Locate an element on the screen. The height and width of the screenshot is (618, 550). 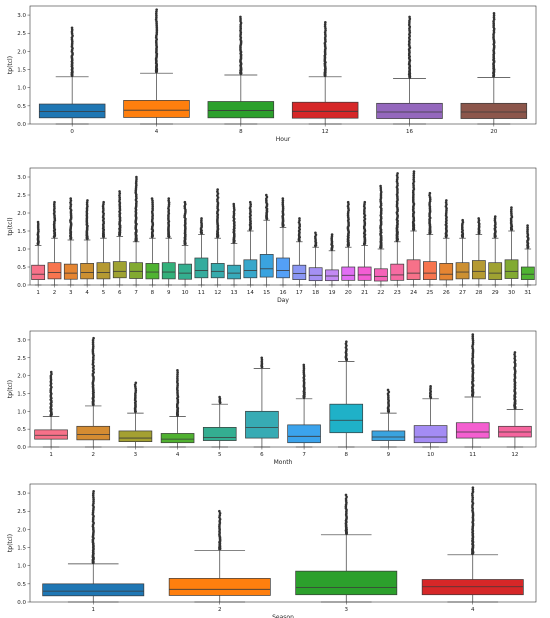
x-tick-label: 17 is located at coordinates (299, 293).